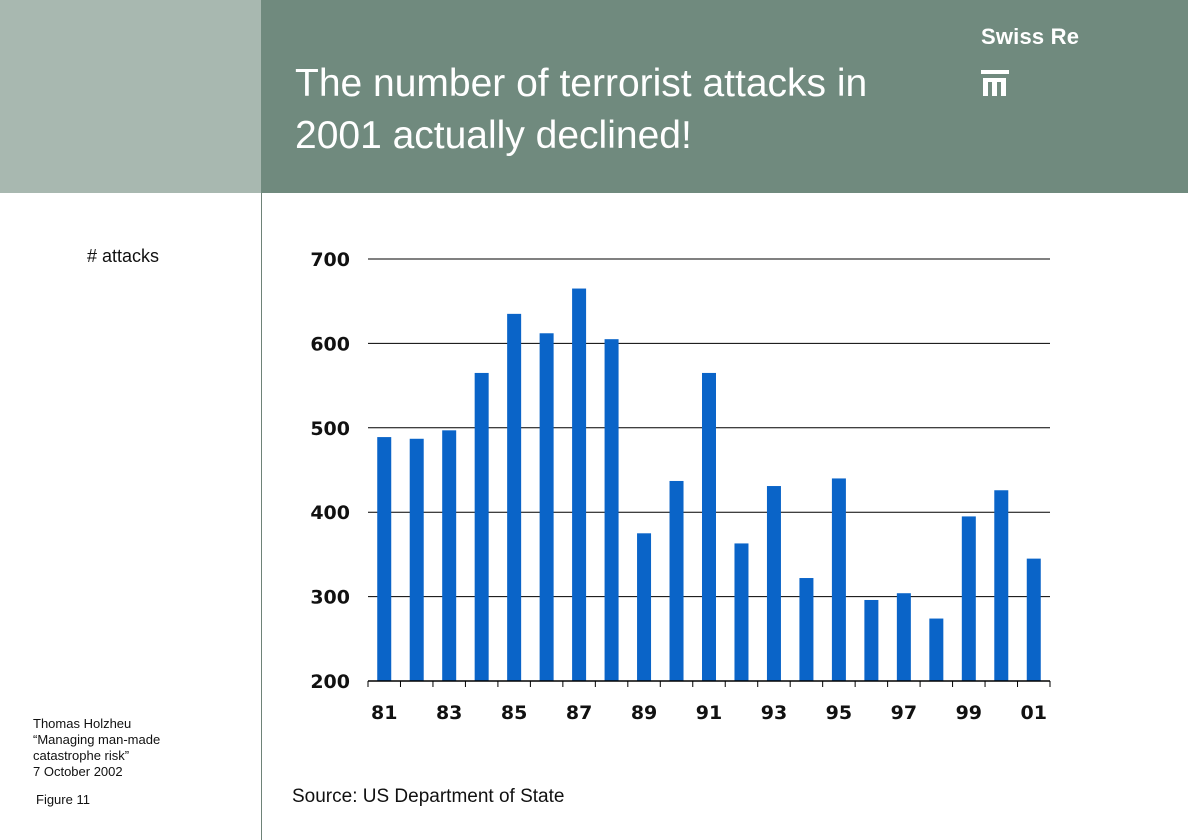 Image resolution: width=1188 pixels, height=840 pixels. I want to click on y-tick-label: 200, so click(330, 682).